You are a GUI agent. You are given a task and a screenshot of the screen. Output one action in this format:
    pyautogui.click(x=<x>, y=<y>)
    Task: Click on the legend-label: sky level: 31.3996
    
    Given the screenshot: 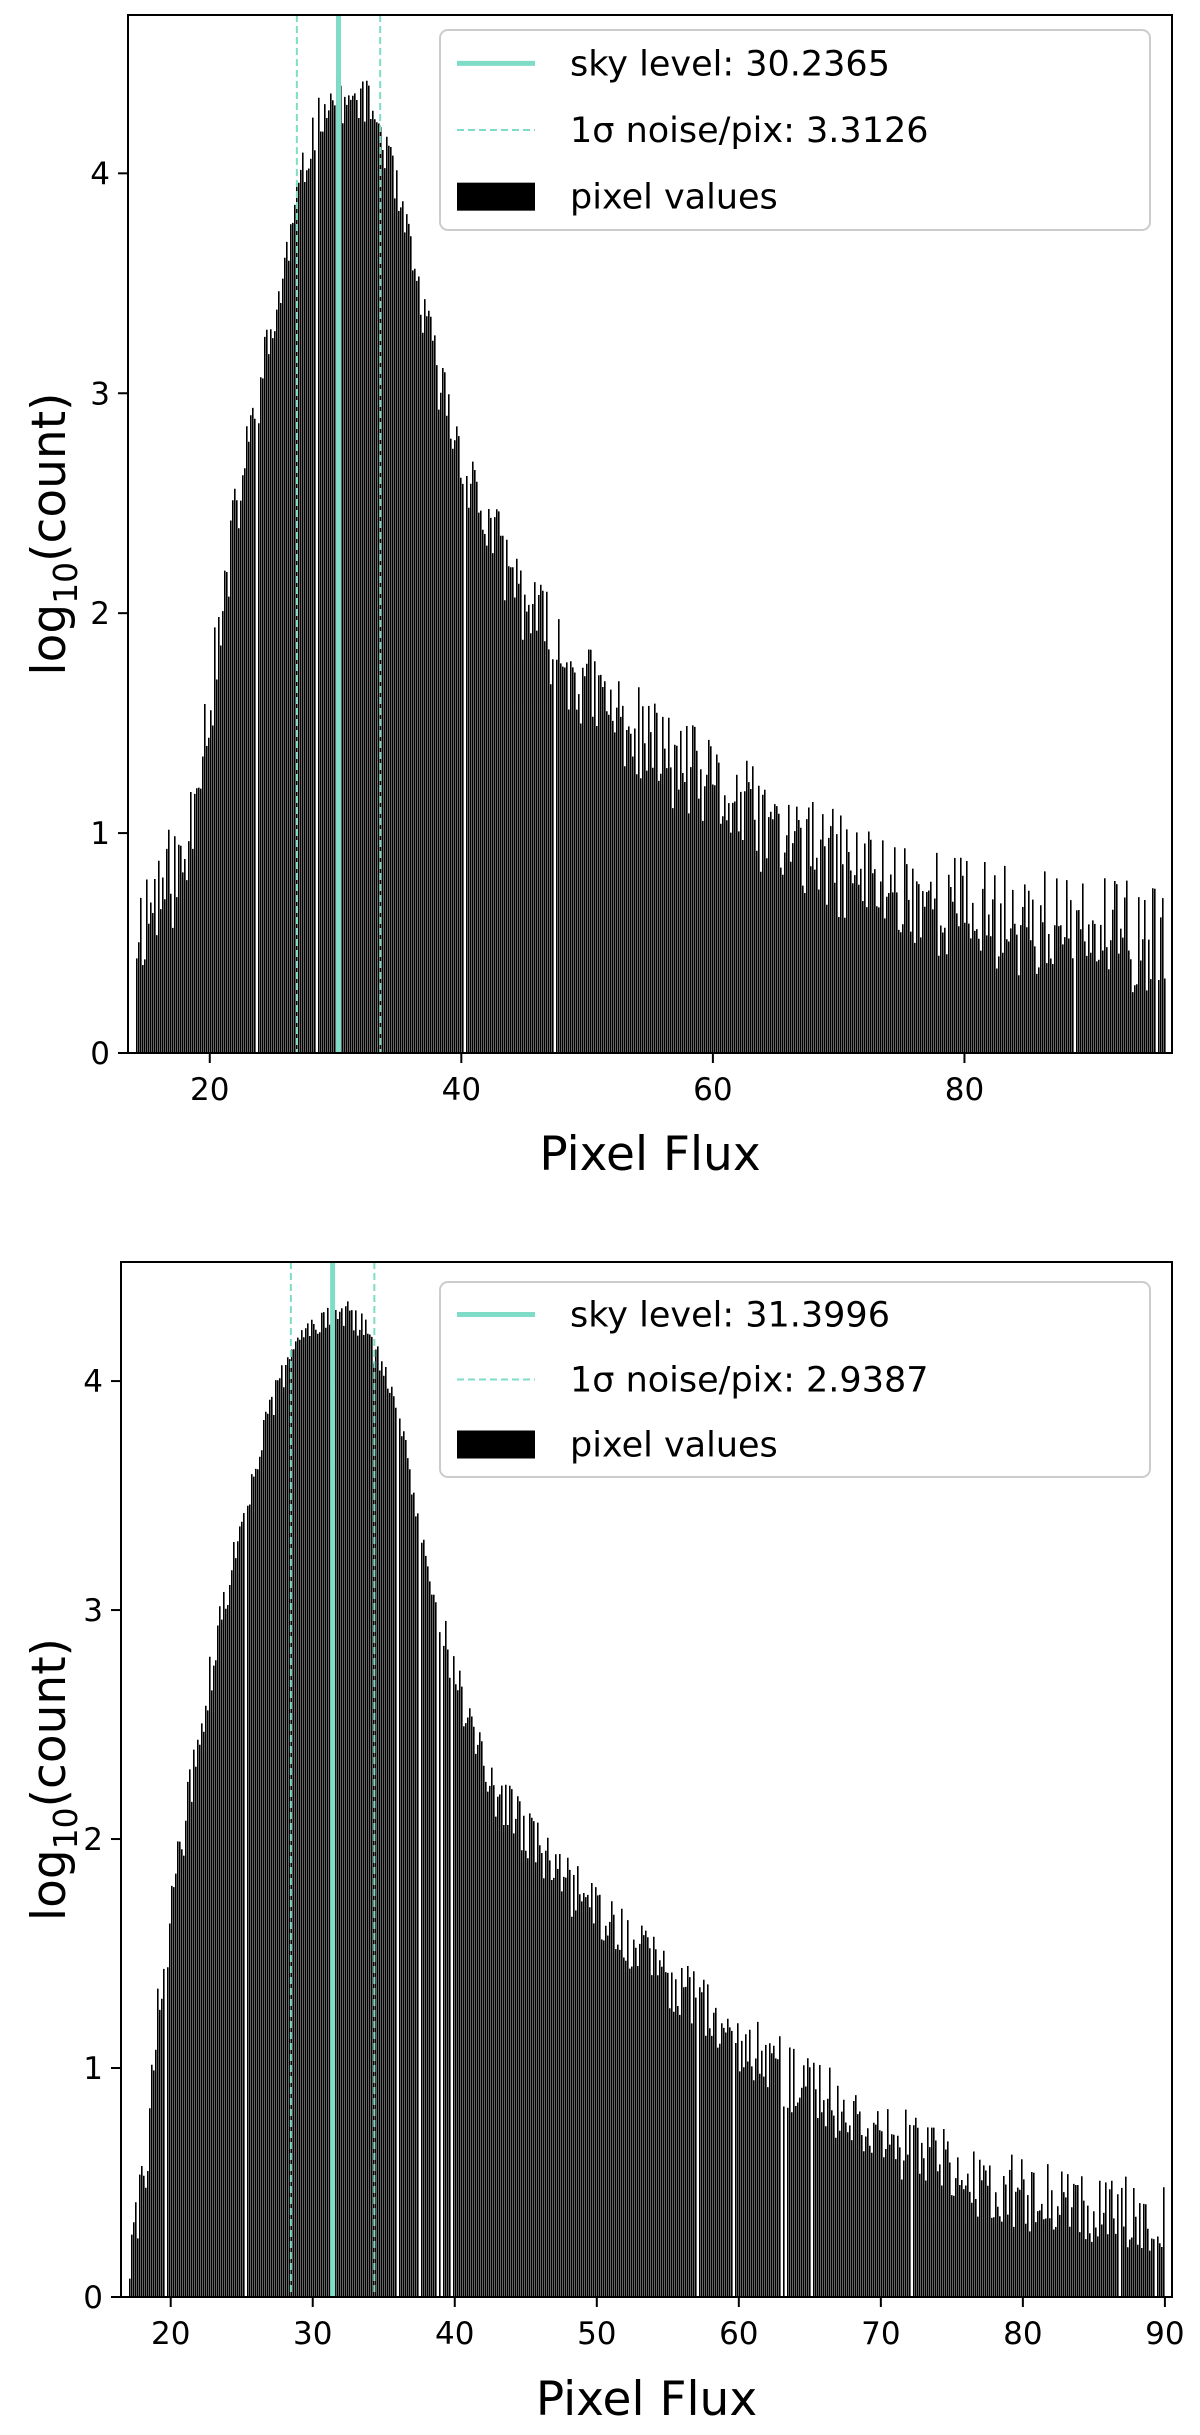 What is the action you would take?
    pyautogui.click(x=730, y=1316)
    